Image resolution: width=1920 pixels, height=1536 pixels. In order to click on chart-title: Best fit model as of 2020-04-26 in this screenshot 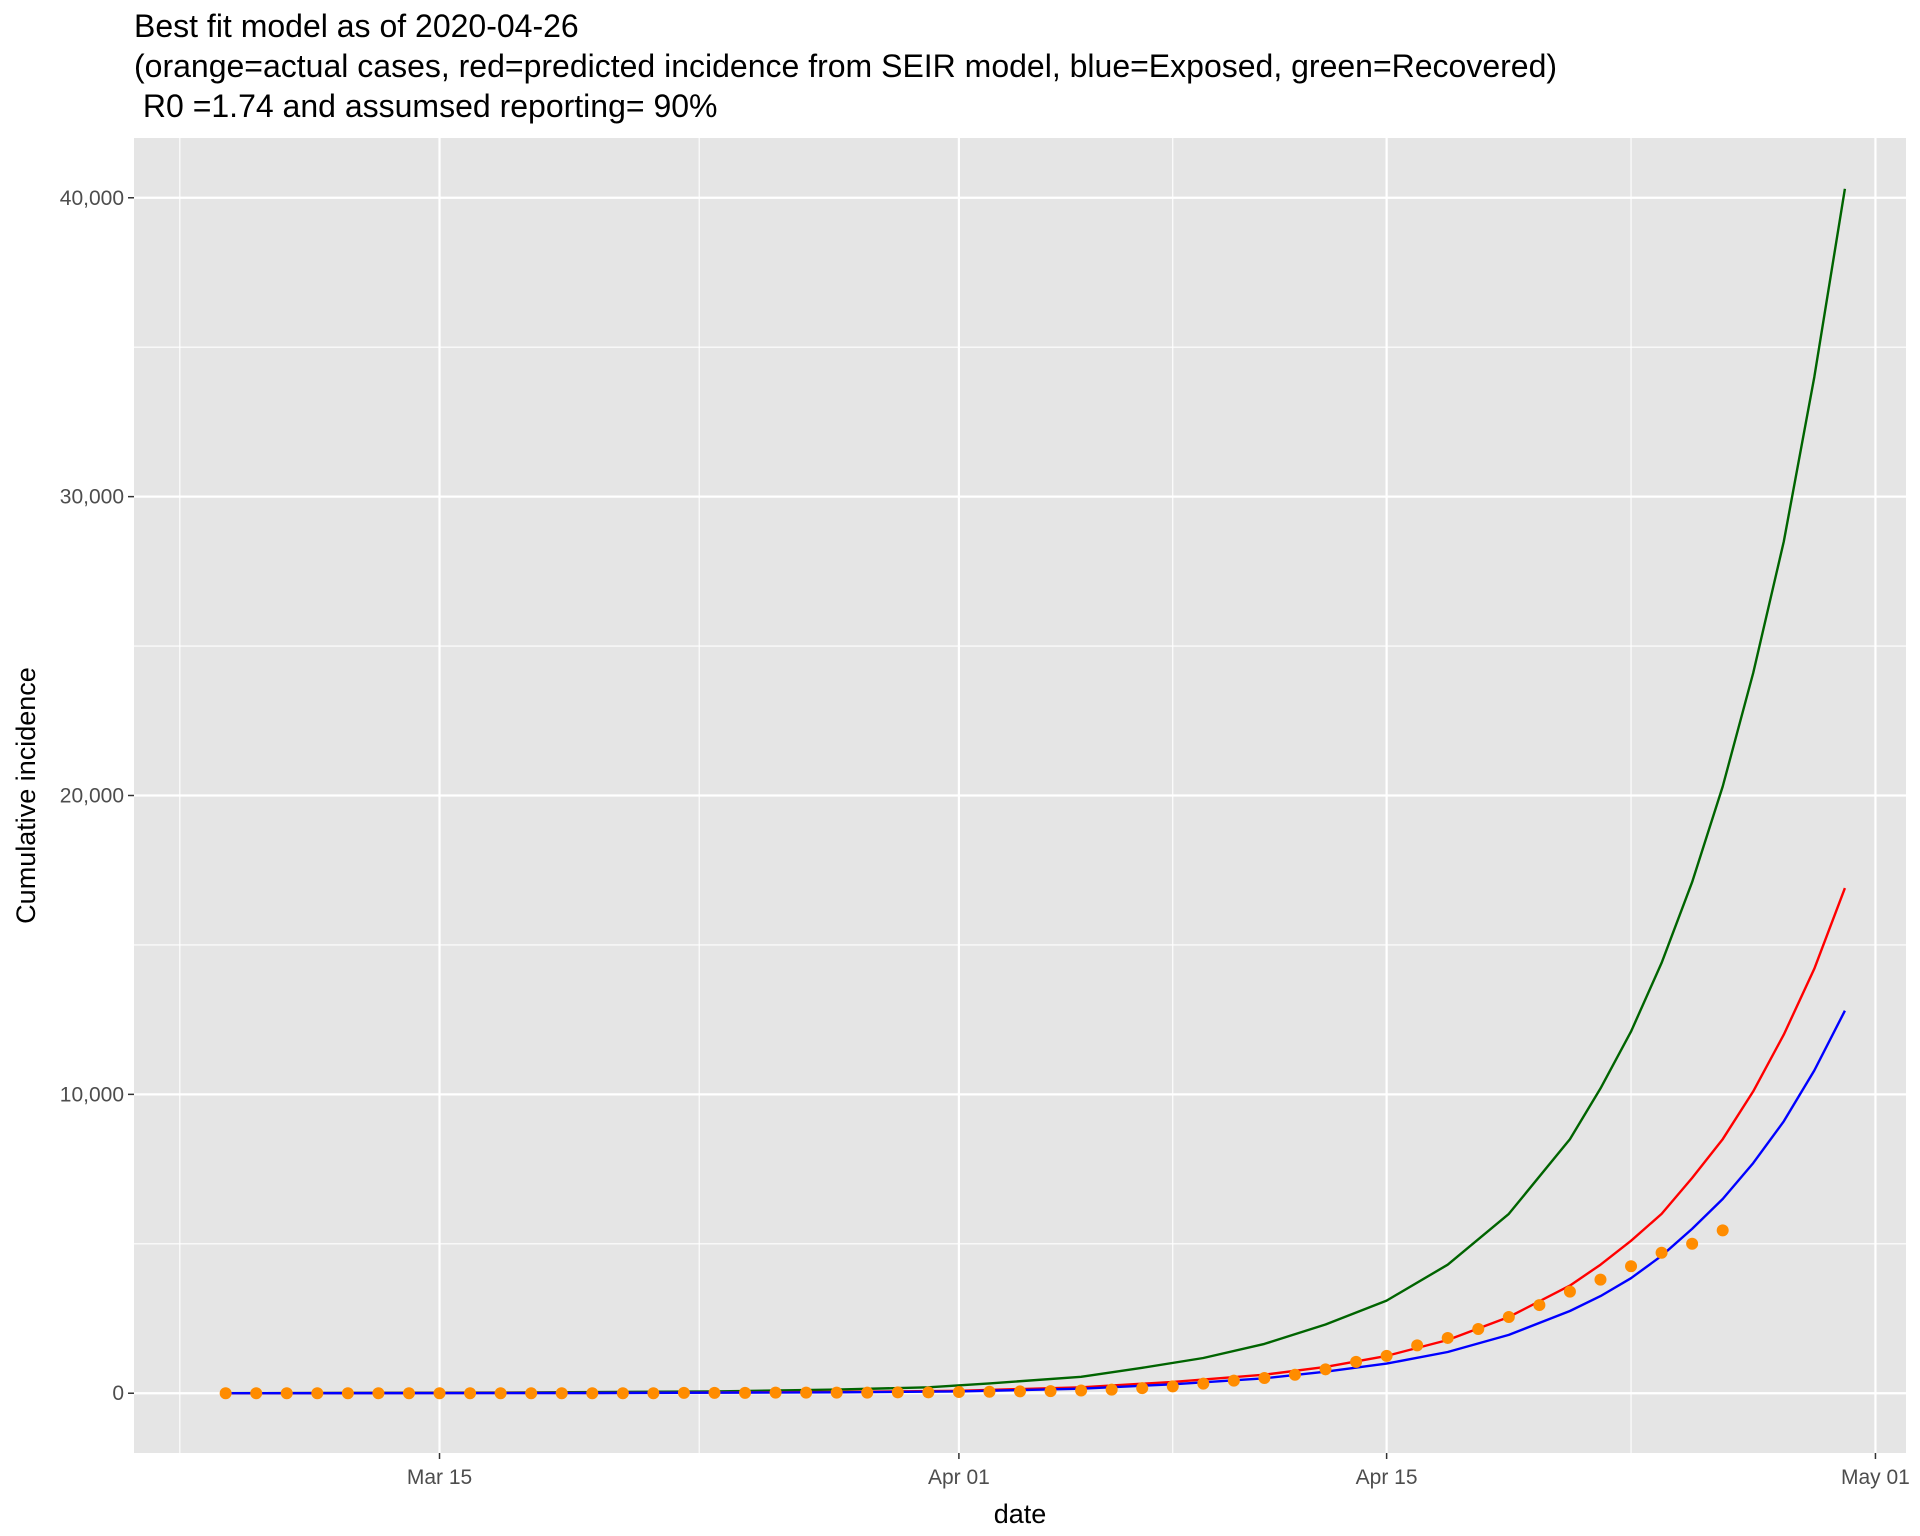, I will do `click(356, 26)`.